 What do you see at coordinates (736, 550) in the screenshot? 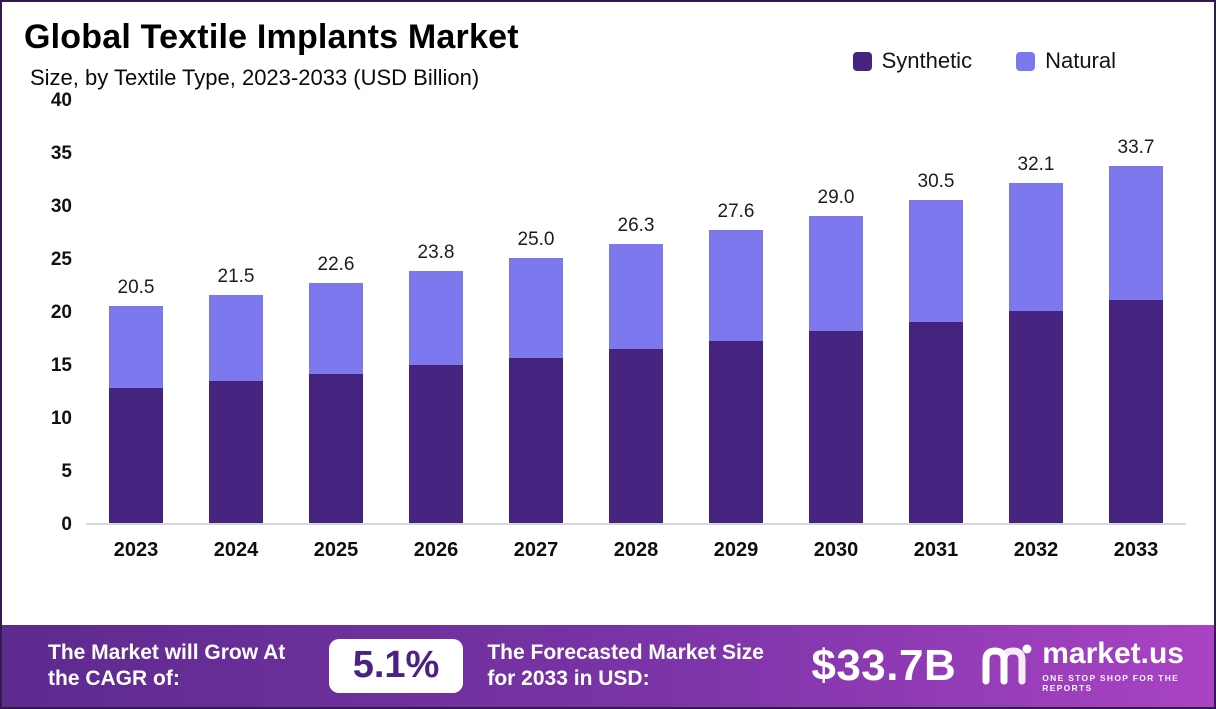
I see `x-axis-label: 2029` at bounding box center [736, 550].